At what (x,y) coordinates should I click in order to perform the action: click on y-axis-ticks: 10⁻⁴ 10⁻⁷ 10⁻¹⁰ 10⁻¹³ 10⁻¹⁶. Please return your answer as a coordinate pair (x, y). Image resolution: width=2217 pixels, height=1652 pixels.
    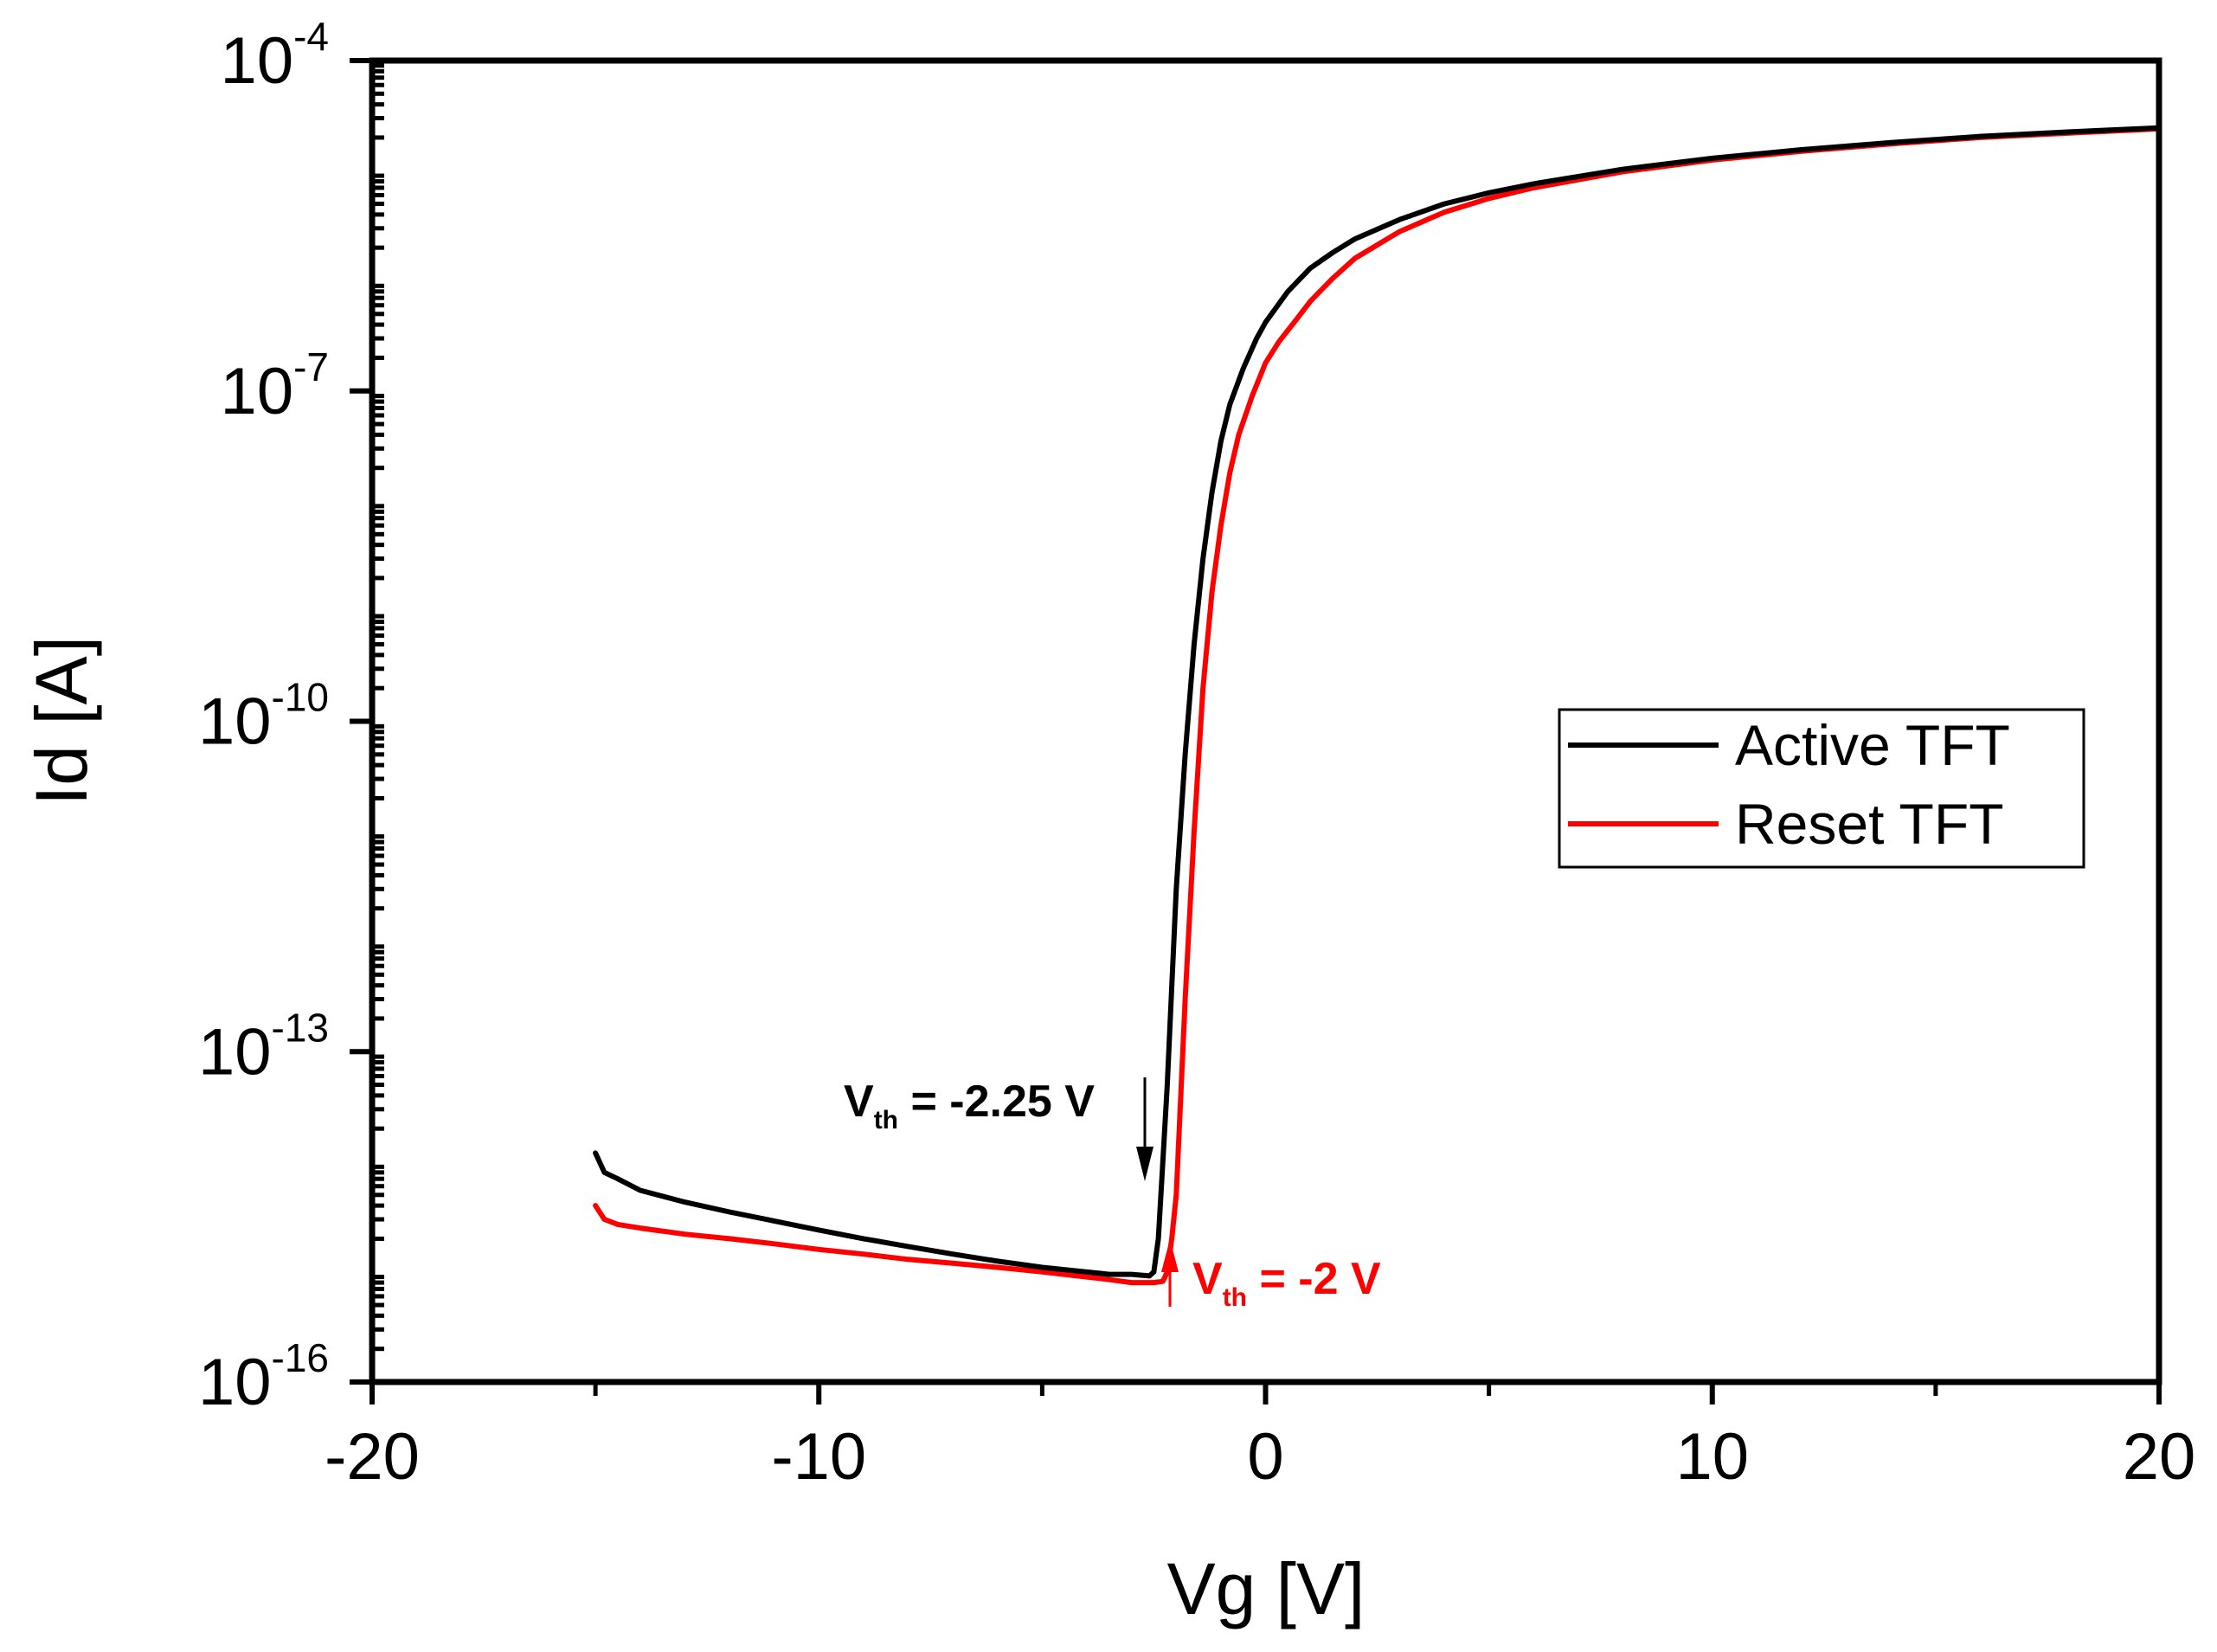
    Looking at the image, I should click on (285, 716).